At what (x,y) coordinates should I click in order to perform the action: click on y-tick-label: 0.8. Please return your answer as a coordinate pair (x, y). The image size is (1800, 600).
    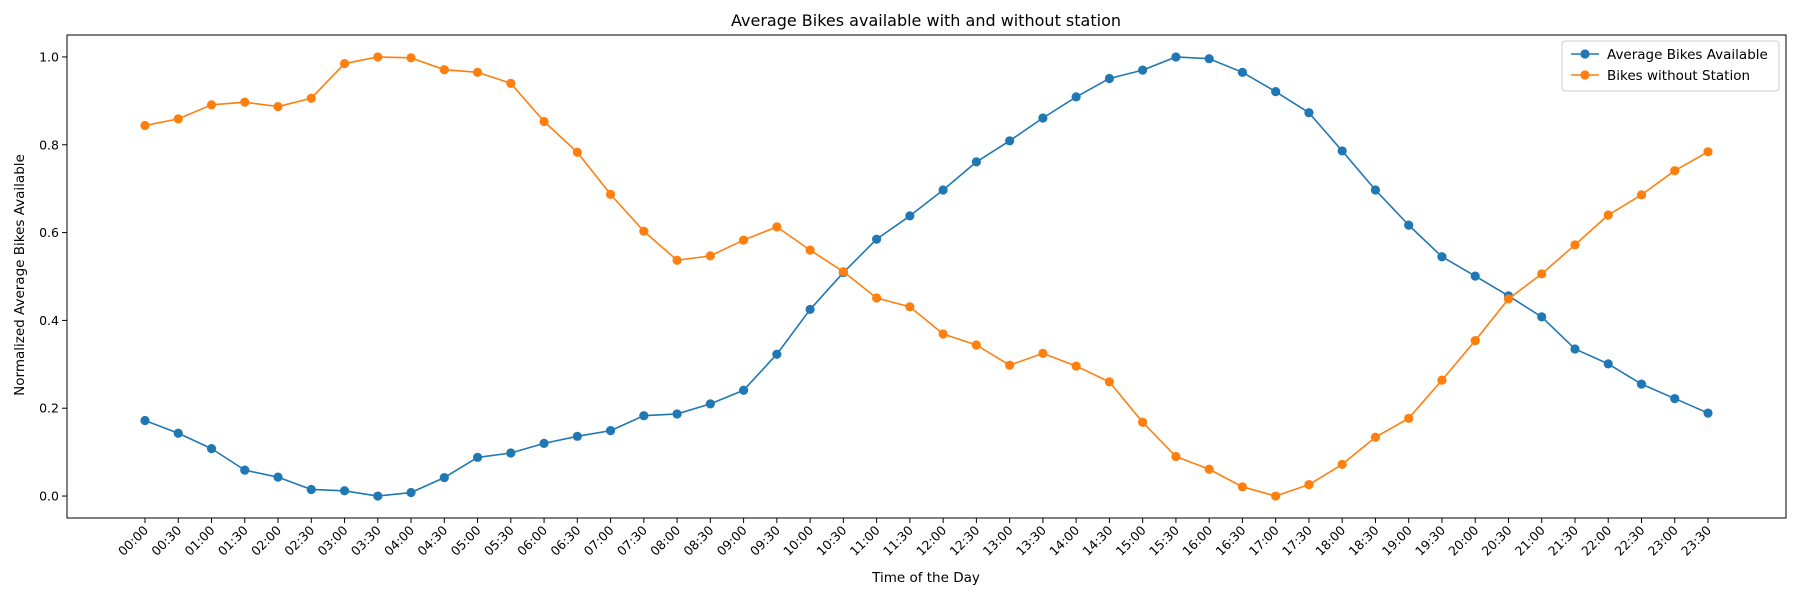
    Looking at the image, I should click on (49, 144).